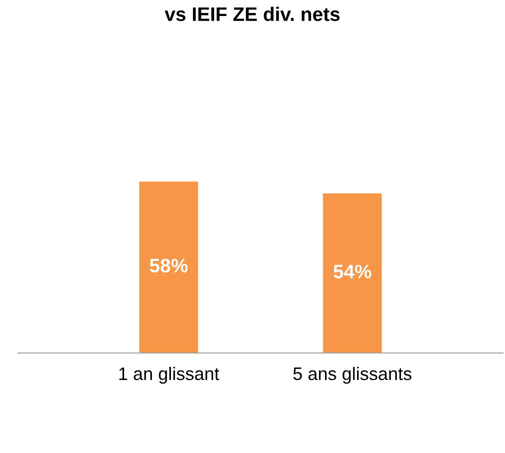 This screenshot has height=453, width=505. Describe the element at coordinates (352, 375) in the screenshot. I see `x-tick-label: 5 ans glissants` at that location.